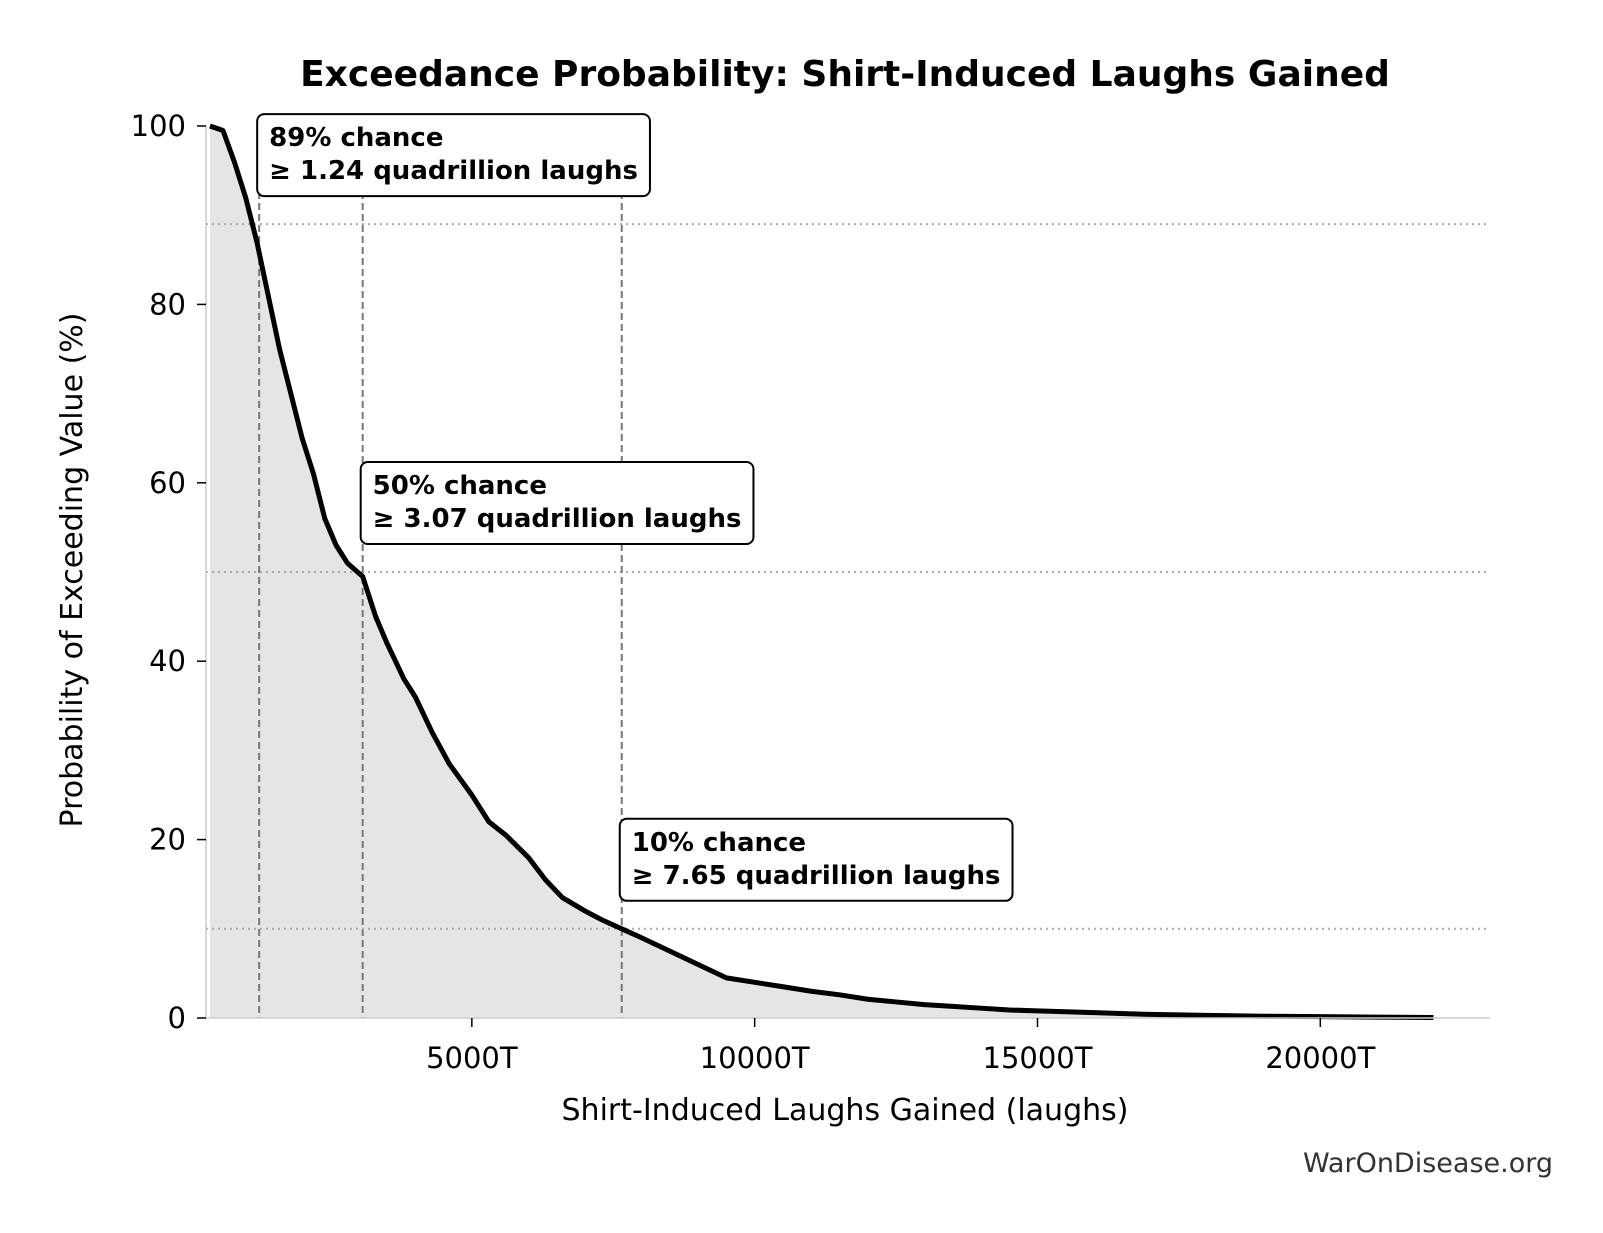 The height and width of the screenshot is (1233, 1603). Describe the element at coordinates (472, 1058) in the screenshot. I see `x-tick-label: 5000T` at that location.